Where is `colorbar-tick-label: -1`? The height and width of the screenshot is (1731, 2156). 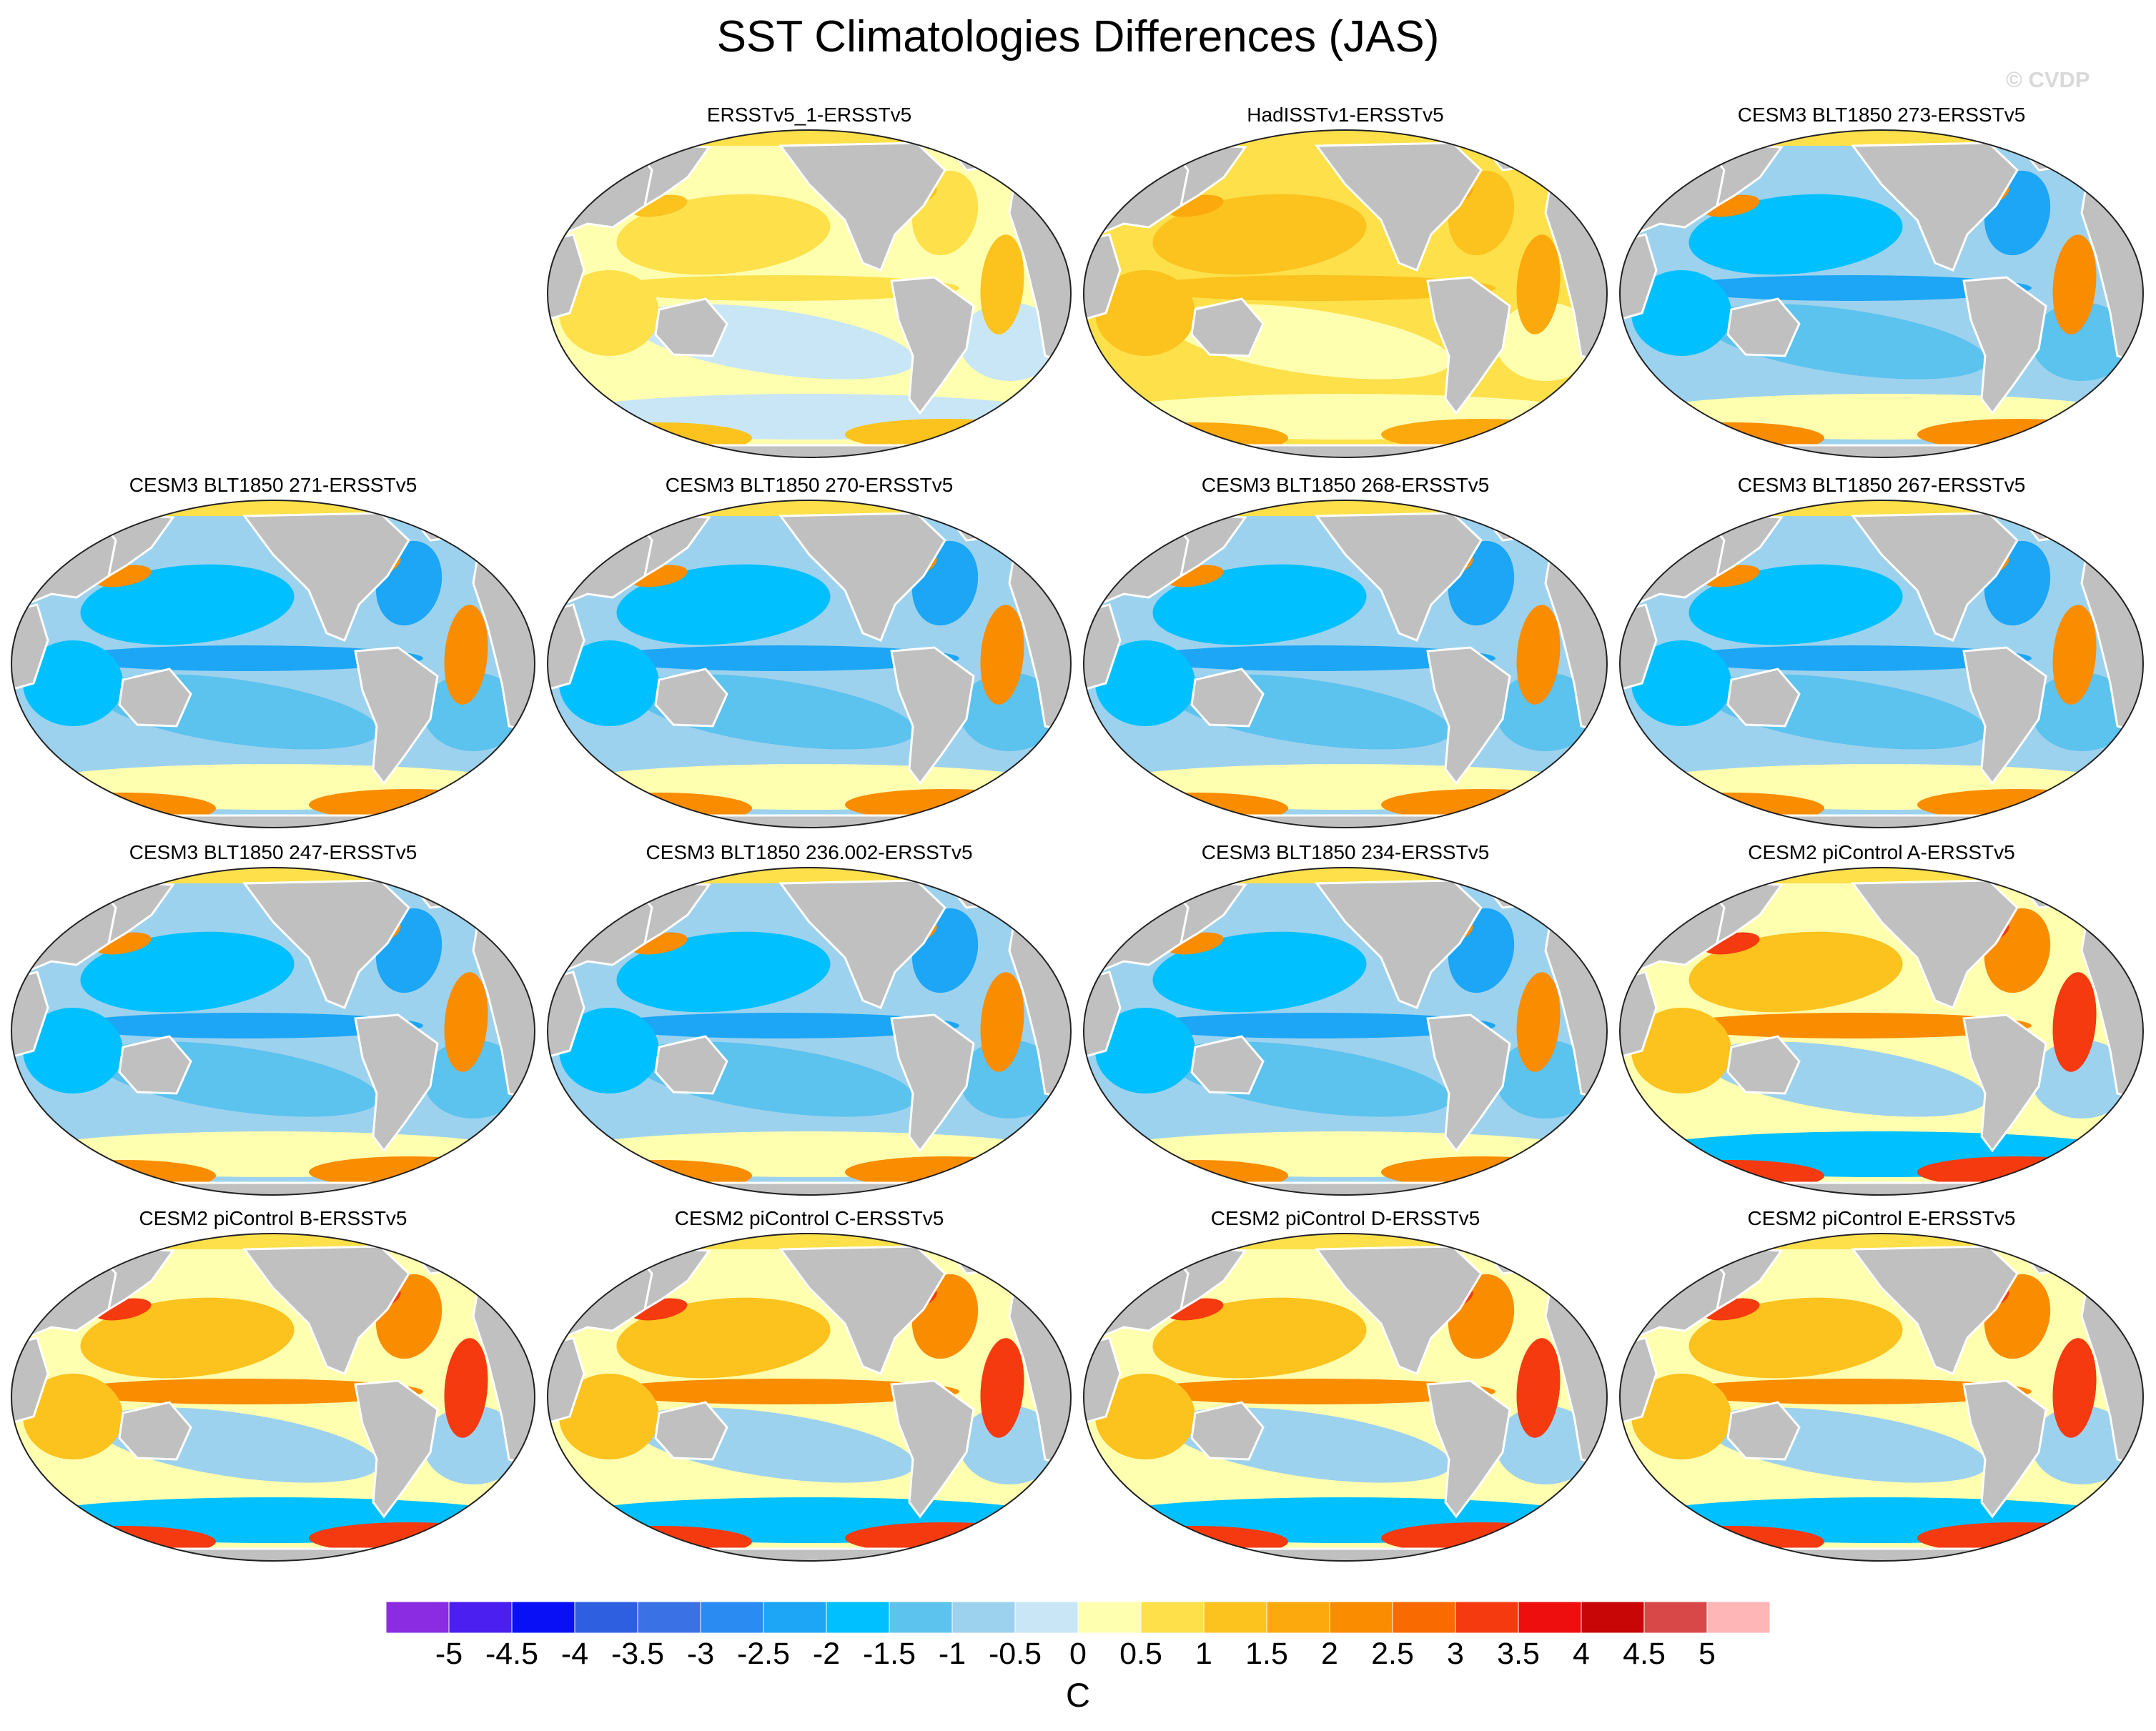
colorbar-tick-label: -1 is located at coordinates (952, 1654).